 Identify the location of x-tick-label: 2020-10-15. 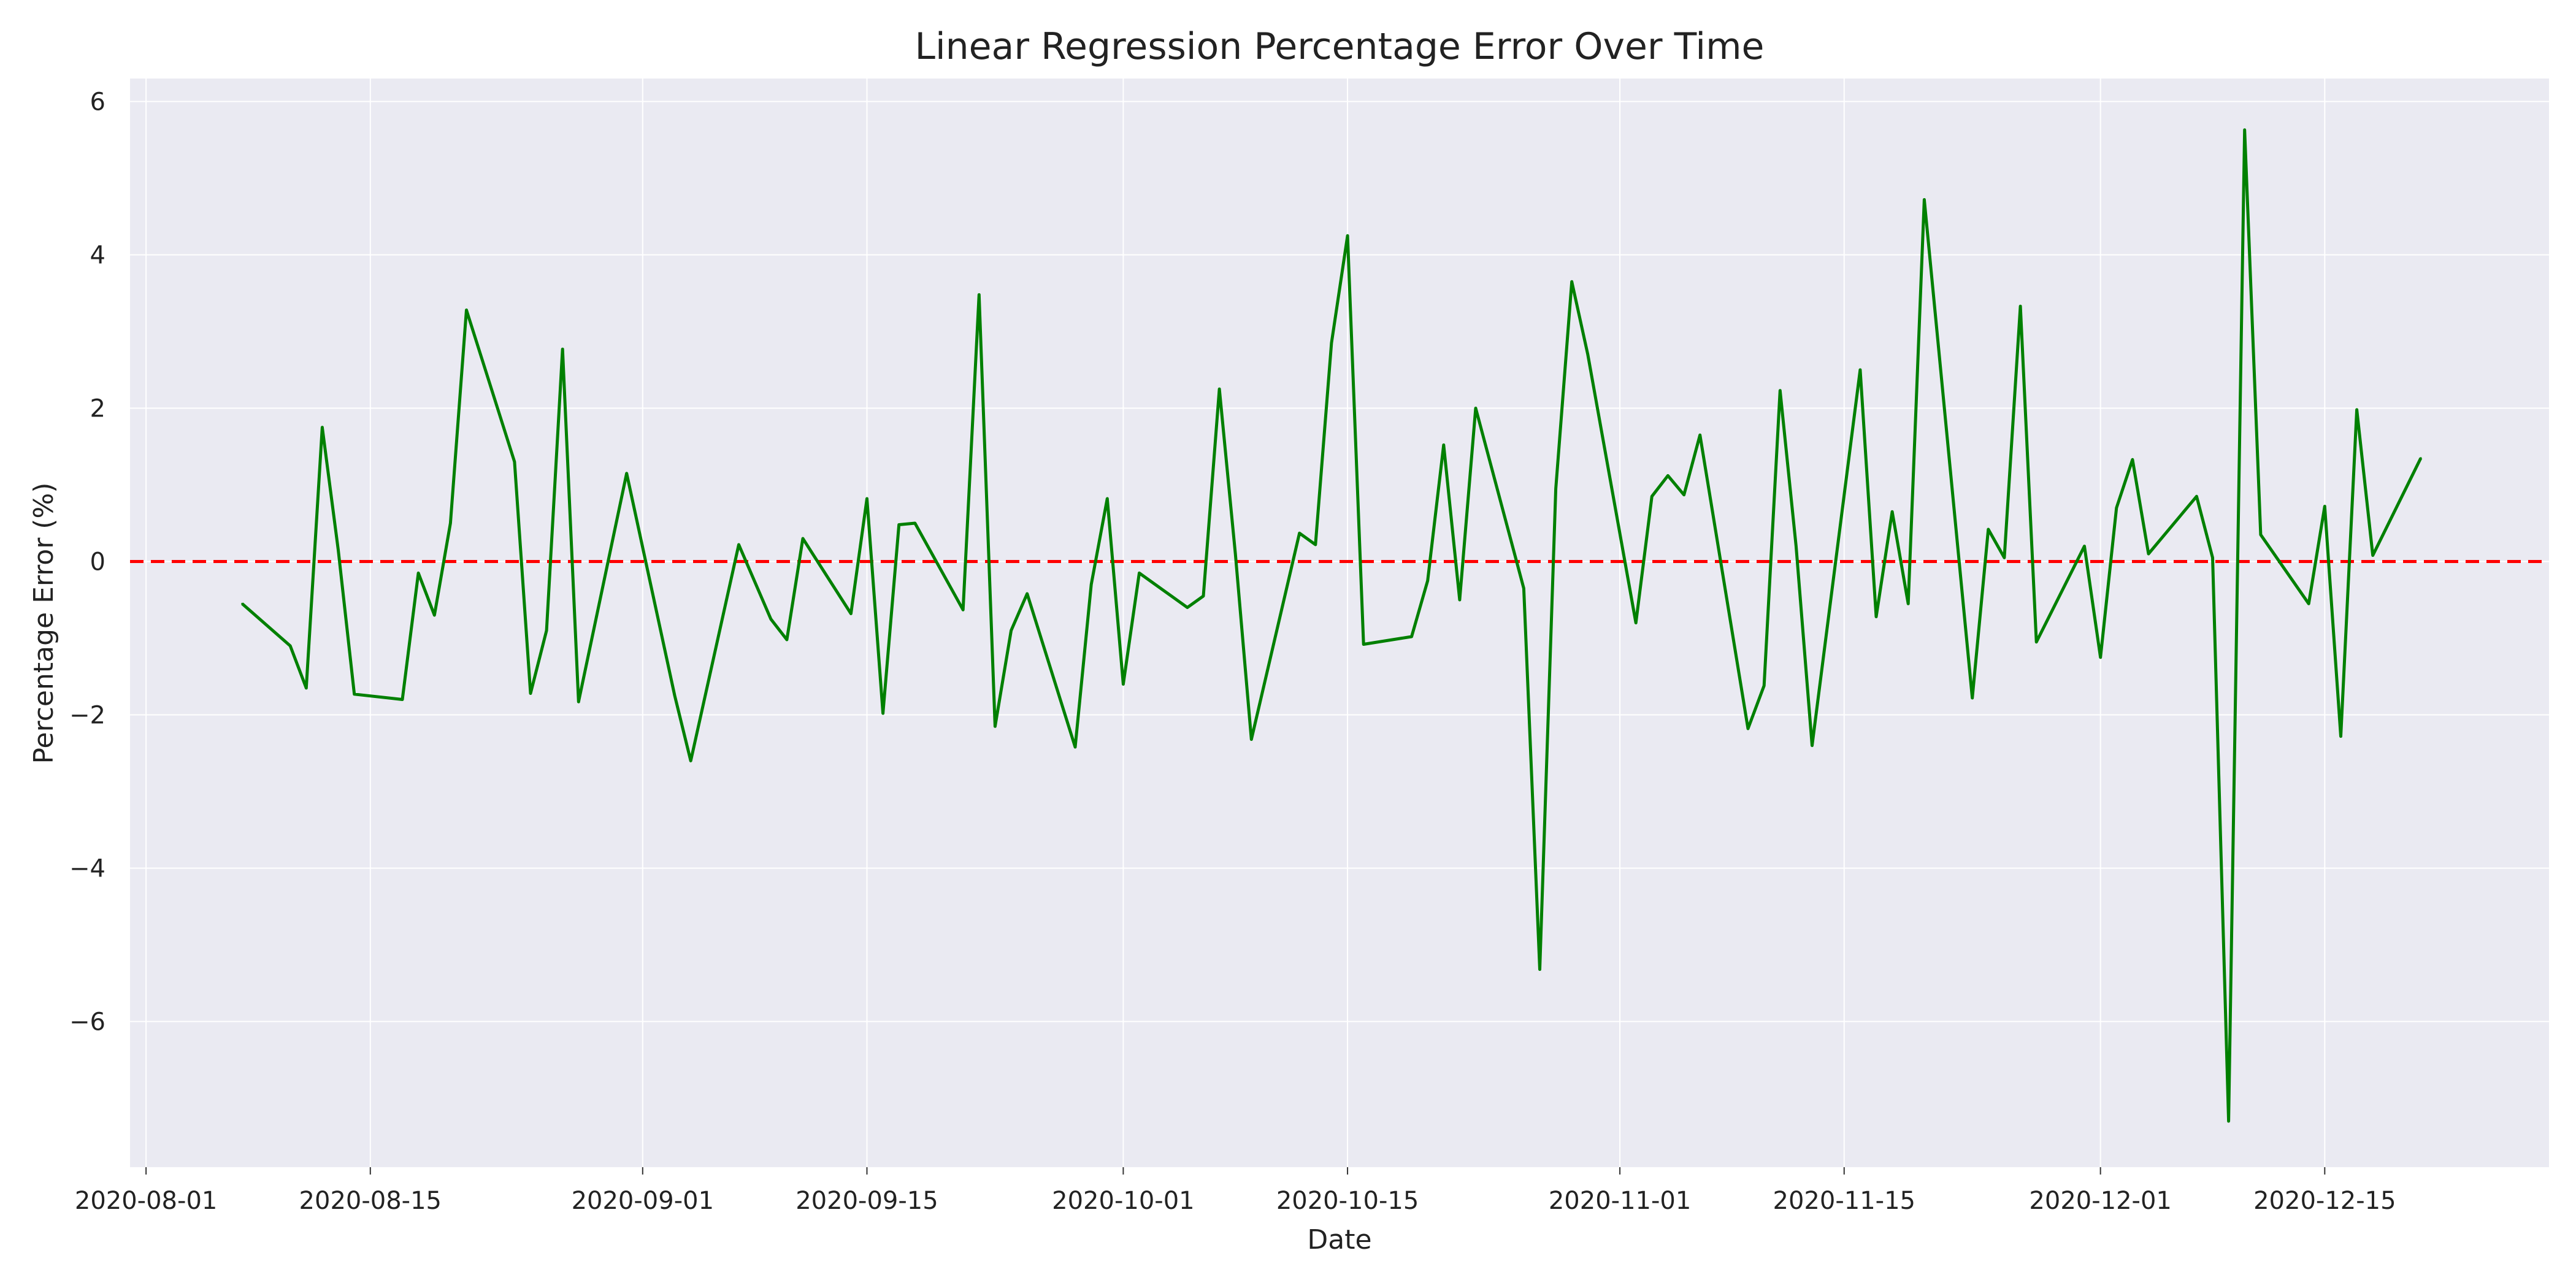
(1347, 1201).